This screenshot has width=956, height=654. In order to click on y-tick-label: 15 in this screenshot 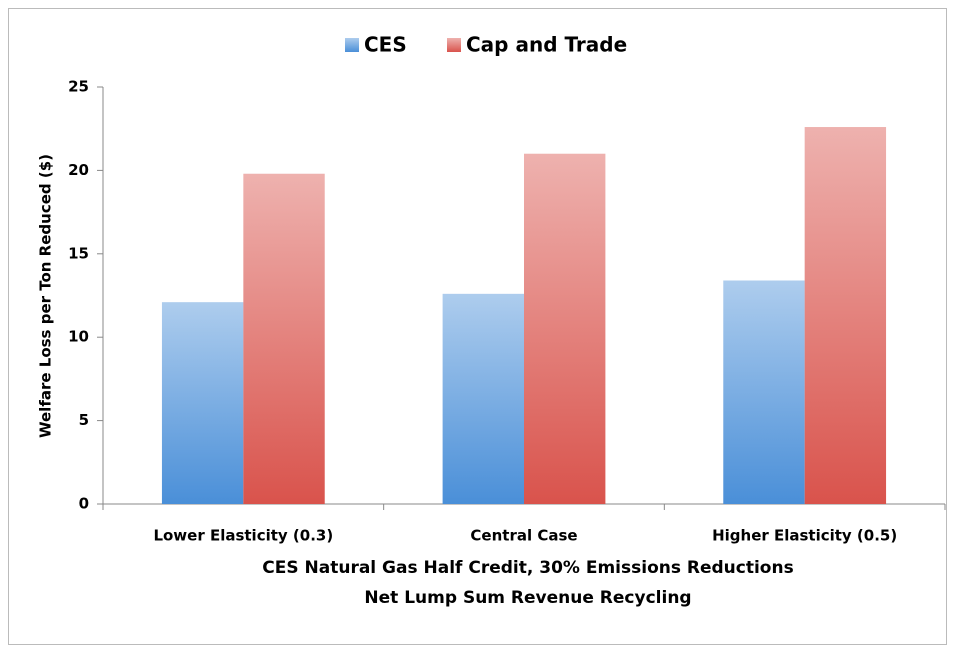, I will do `click(78, 253)`.